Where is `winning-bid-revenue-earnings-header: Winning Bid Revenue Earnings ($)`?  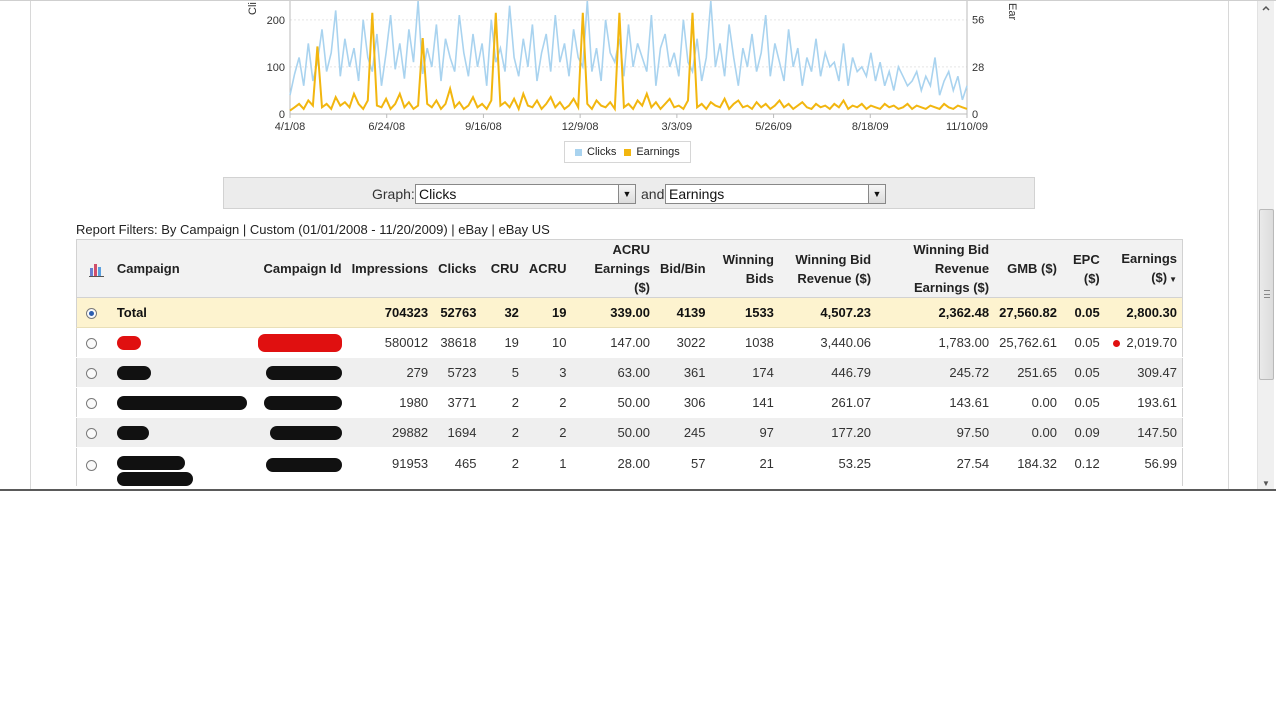
winning-bid-revenue-earnings-header: Winning Bid Revenue Earnings ($) is located at coordinates (935, 268).